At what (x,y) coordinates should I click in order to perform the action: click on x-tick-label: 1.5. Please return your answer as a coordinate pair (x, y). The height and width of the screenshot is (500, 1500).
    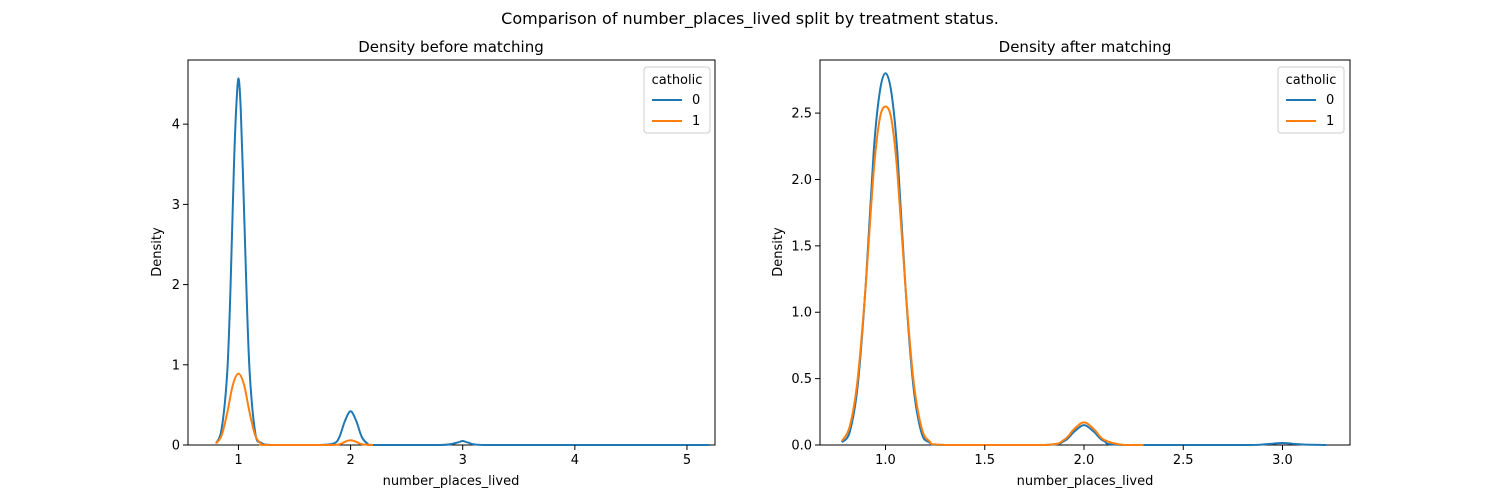
    Looking at the image, I should click on (984, 460).